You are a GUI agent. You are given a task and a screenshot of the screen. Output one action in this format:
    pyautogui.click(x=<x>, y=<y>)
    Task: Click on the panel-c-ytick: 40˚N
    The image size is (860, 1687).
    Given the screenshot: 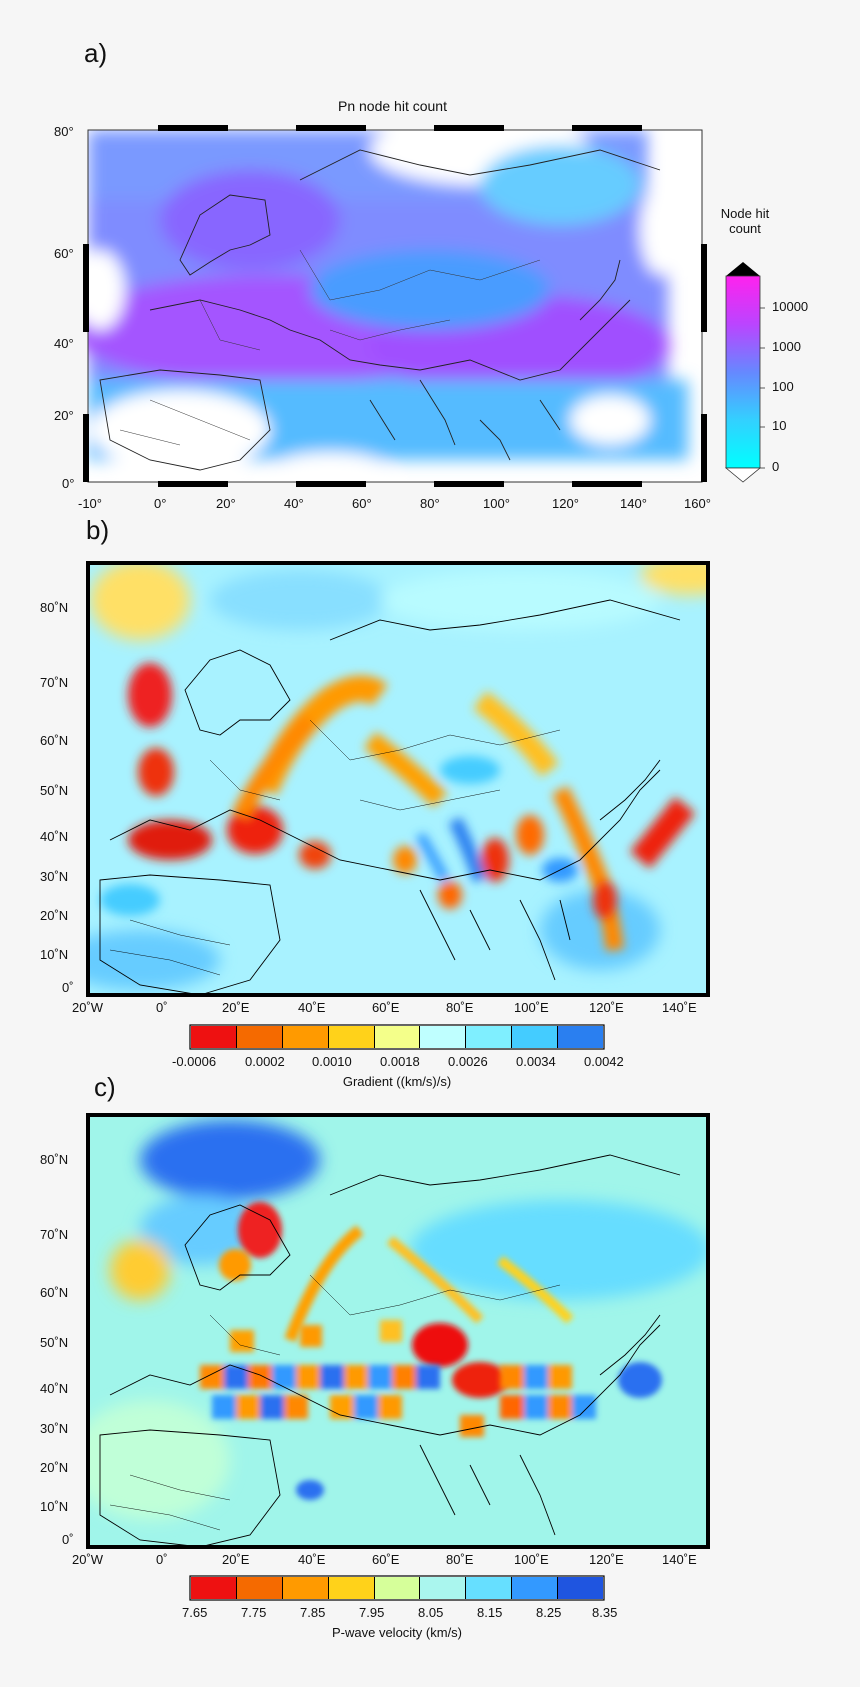 What is the action you would take?
    pyautogui.click(x=54, y=1388)
    